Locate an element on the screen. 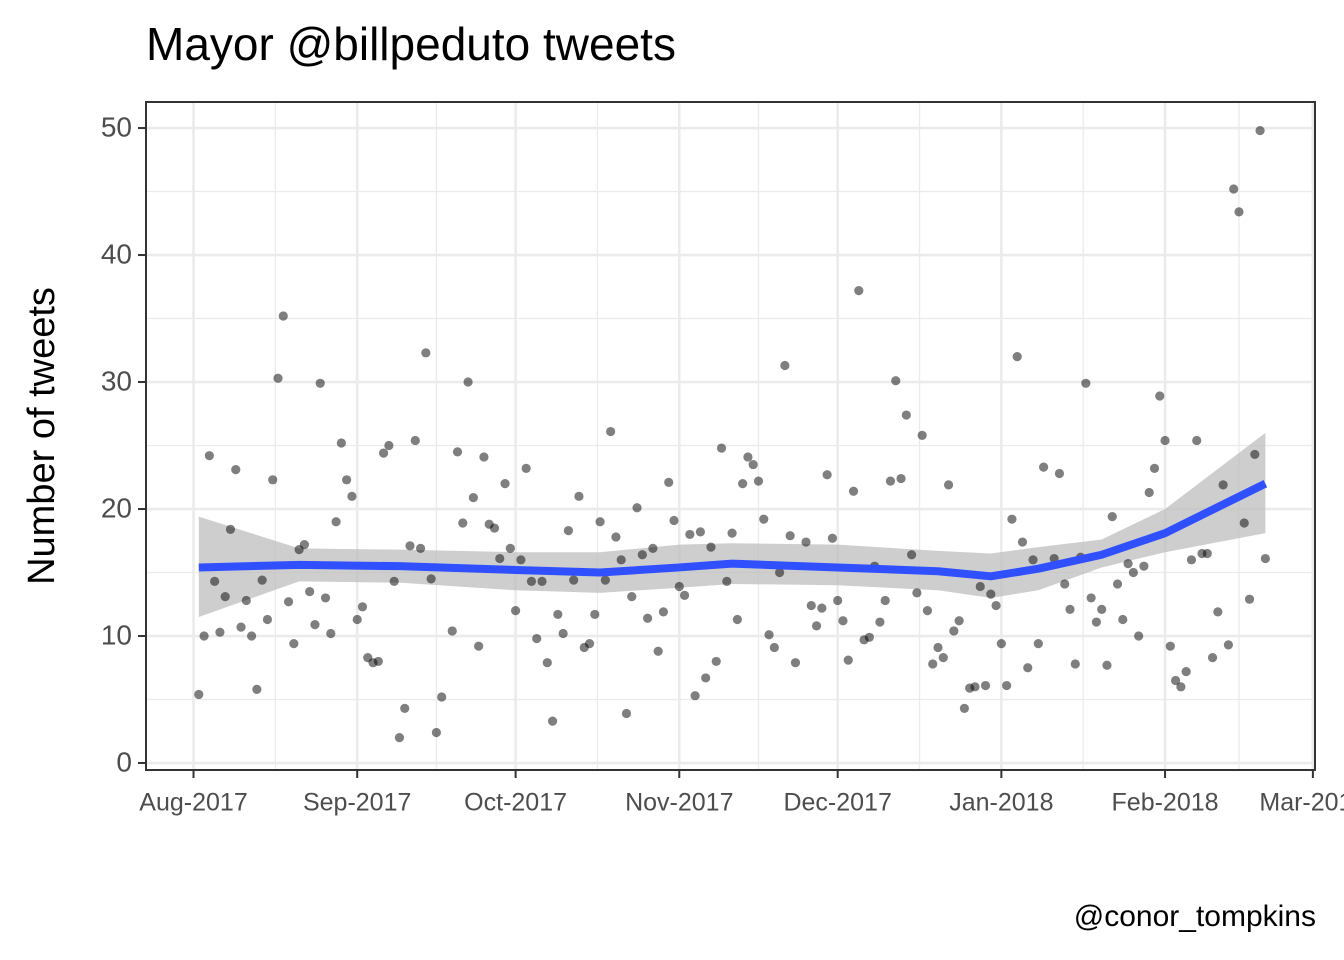  y-tick-label: 20 is located at coordinates (116, 507).